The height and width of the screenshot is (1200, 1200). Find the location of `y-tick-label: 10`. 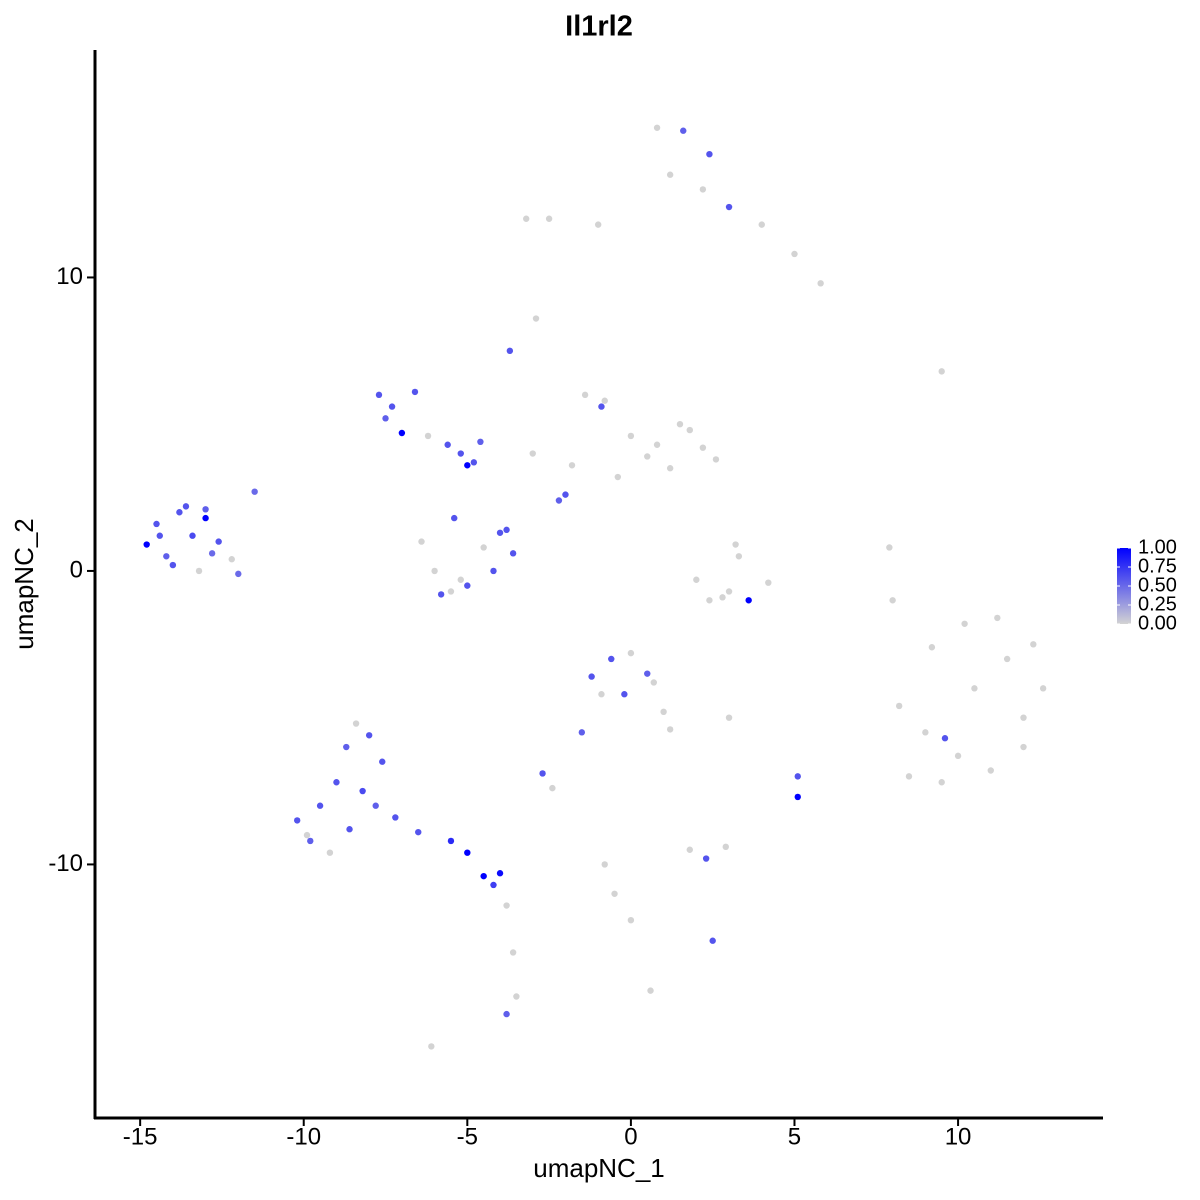

y-tick-label: 10 is located at coordinates (69, 276).